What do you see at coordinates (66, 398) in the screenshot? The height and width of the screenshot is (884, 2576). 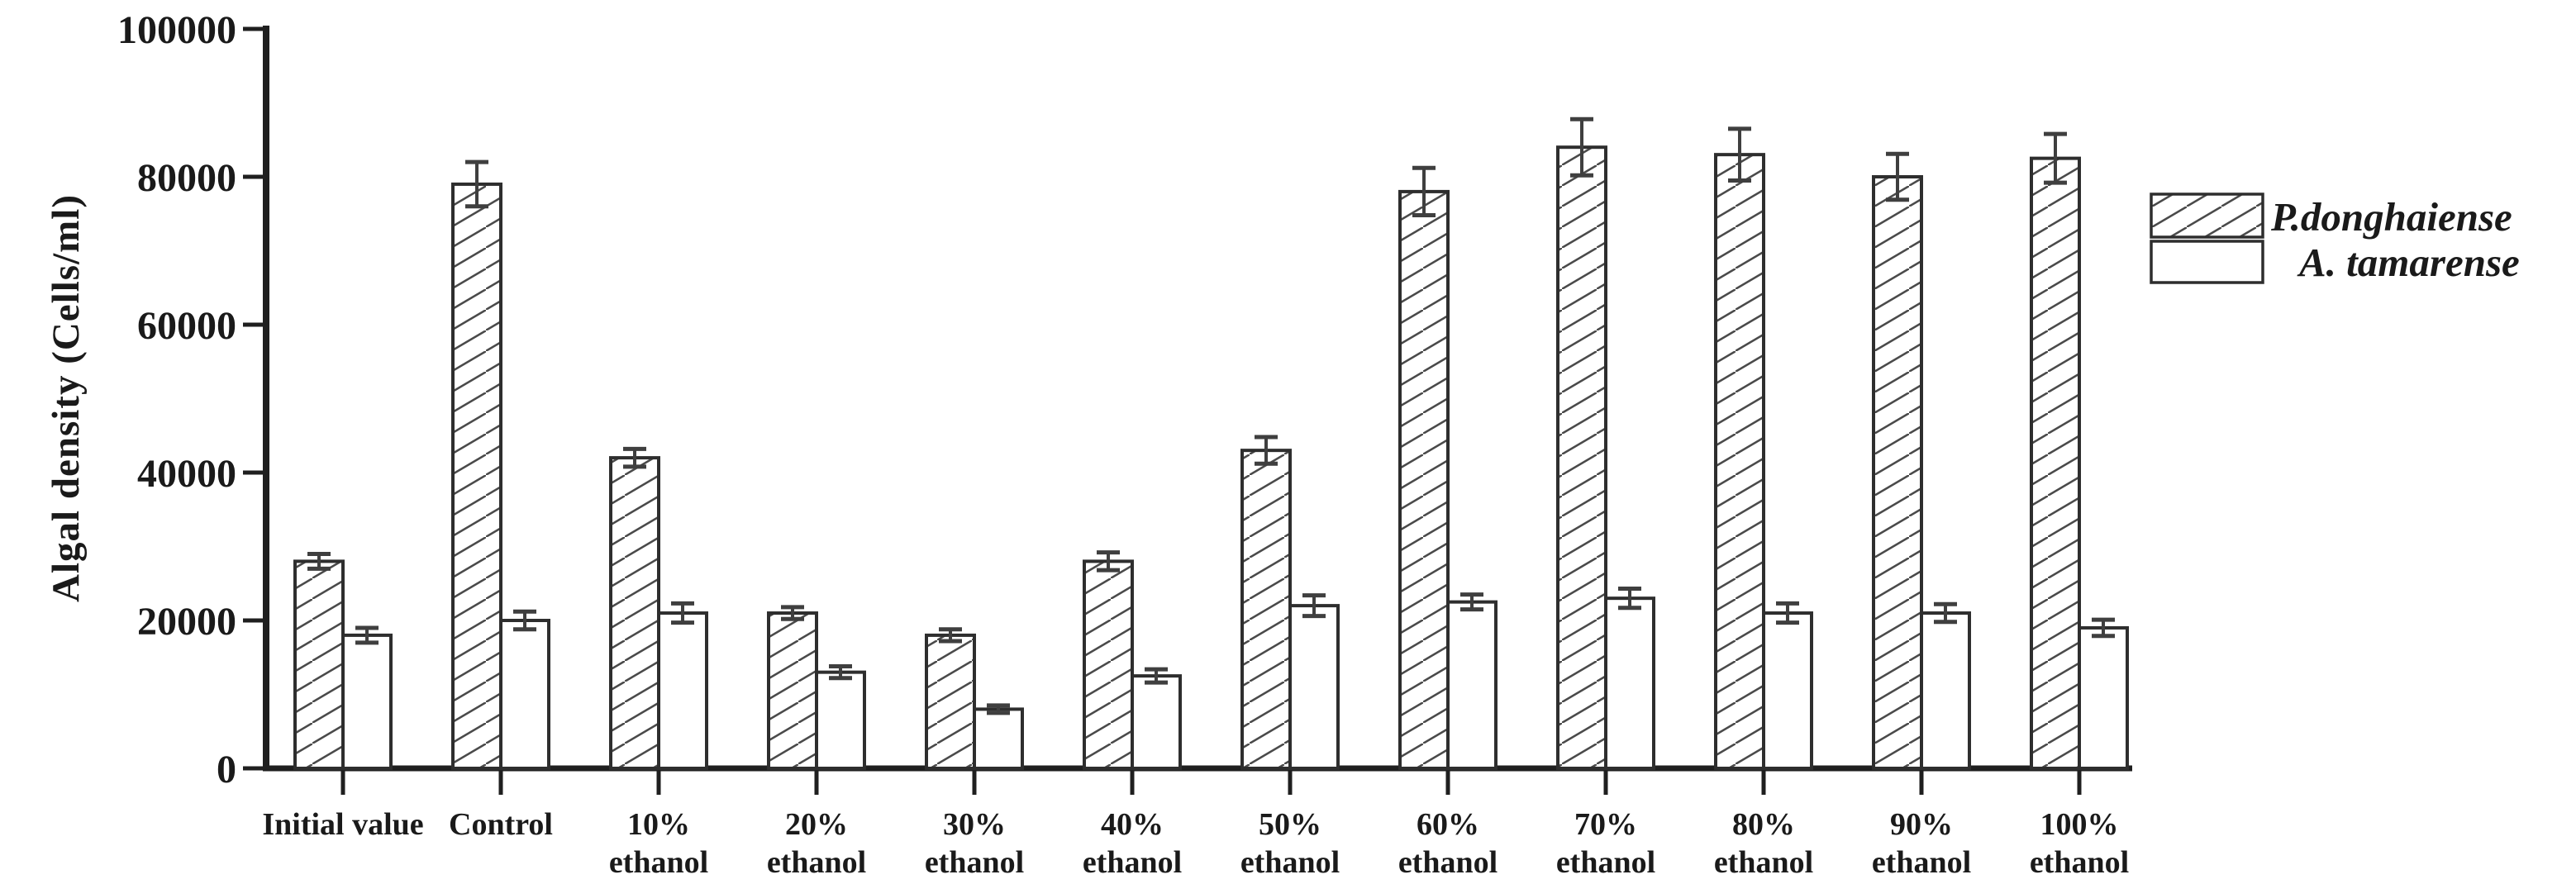 I see `y-axis-title: Algal density (Cells/ml)` at bounding box center [66, 398].